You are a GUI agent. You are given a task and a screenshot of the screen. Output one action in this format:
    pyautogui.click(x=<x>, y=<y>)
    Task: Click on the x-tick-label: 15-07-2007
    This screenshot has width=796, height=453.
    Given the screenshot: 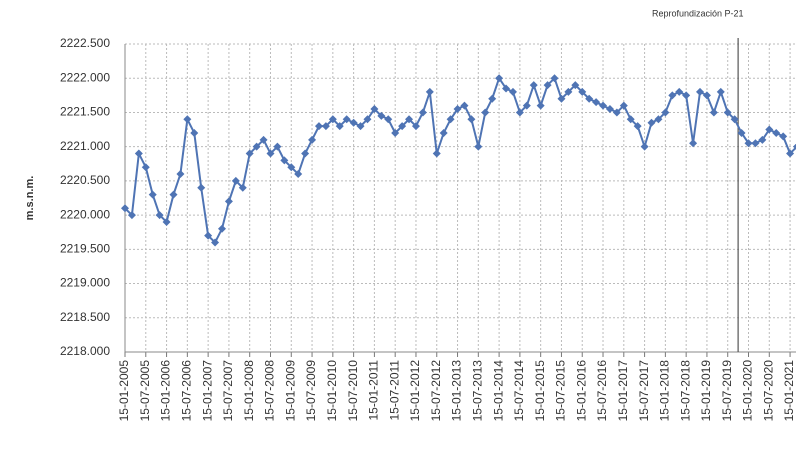 What is the action you would take?
    pyautogui.click(x=228, y=391)
    